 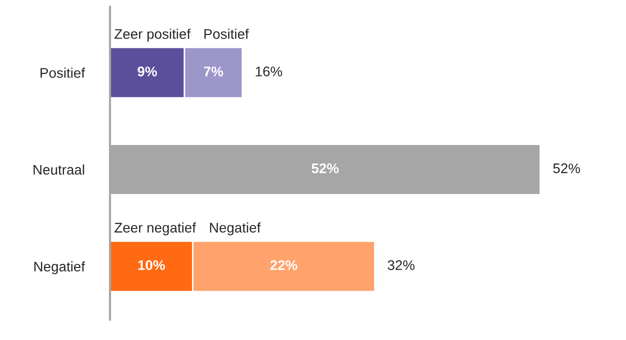 What do you see at coordinates (155, 229) in the screenshot?
I see `series-label: Zeer negatief` at bounding box center [155, 229].